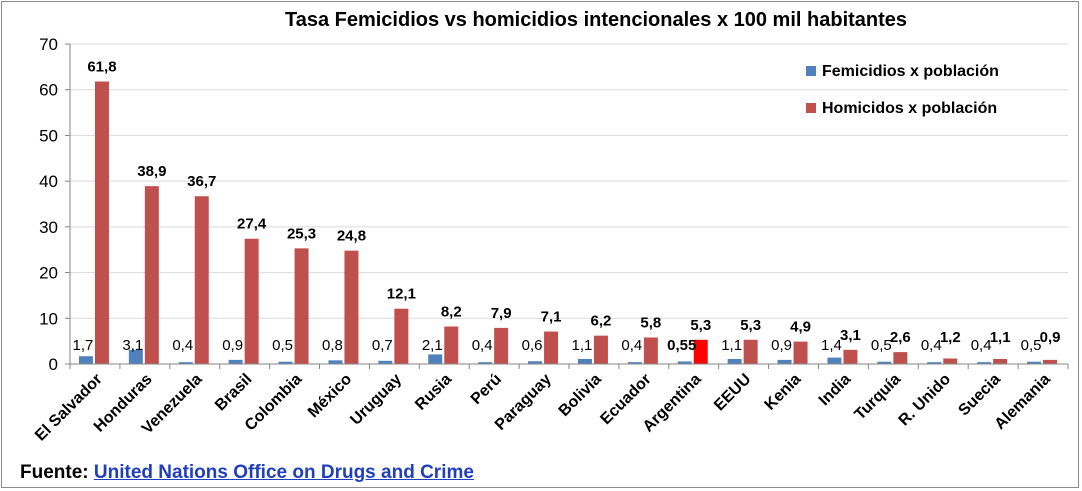 Image resolution: width=1082 pixels, height=491 pixels. I want to click on x-category-label: R. Unido, so click(925, 400).